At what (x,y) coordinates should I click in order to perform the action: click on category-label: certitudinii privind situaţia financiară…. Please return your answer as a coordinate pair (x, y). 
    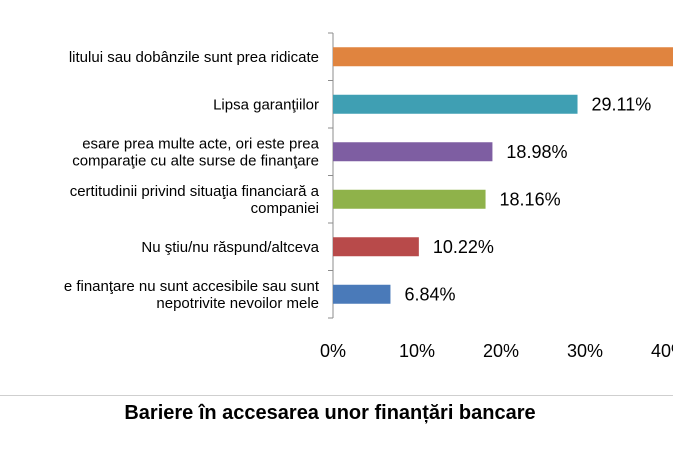
    Looking at the image, I should click on (195, 191).